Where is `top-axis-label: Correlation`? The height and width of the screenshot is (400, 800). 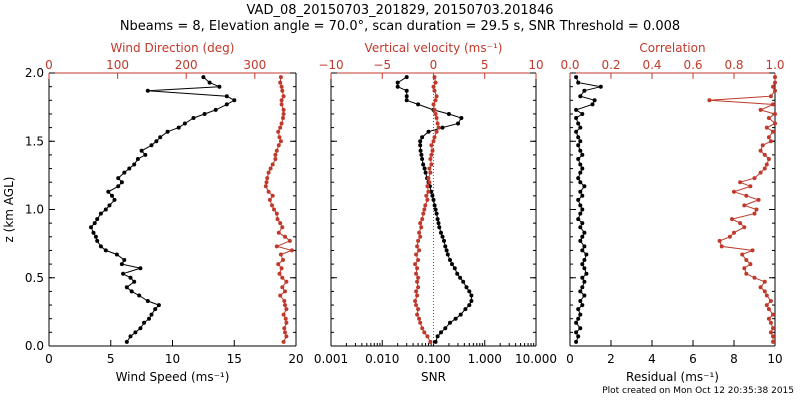
top-axis-label: Correlation is located at coordinates (672, 48).